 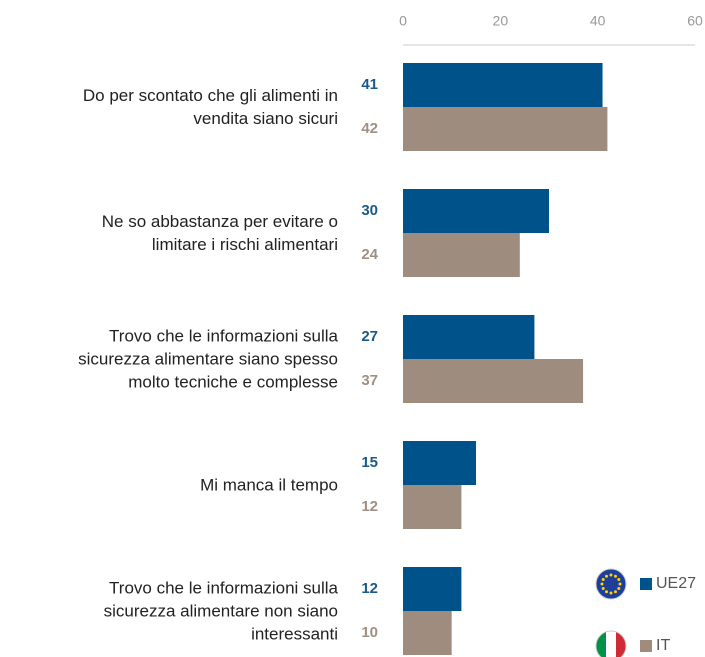 I want to click on value-label: 42, so click(x=369, y=128).